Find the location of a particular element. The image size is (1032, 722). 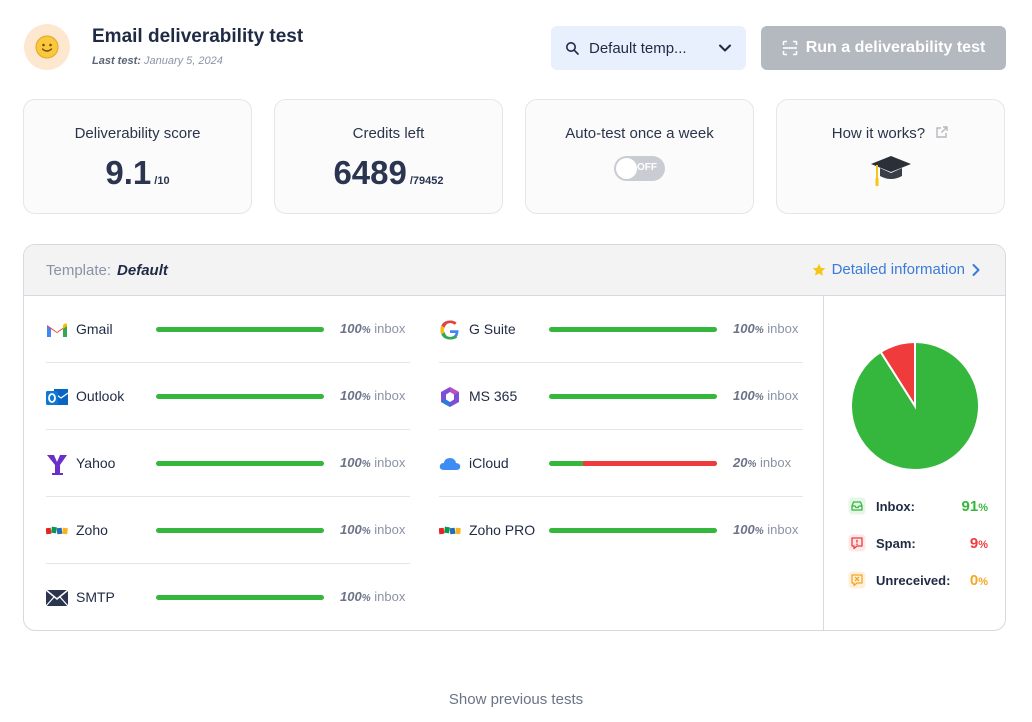

star-icon is located at coordinates (818, 269).